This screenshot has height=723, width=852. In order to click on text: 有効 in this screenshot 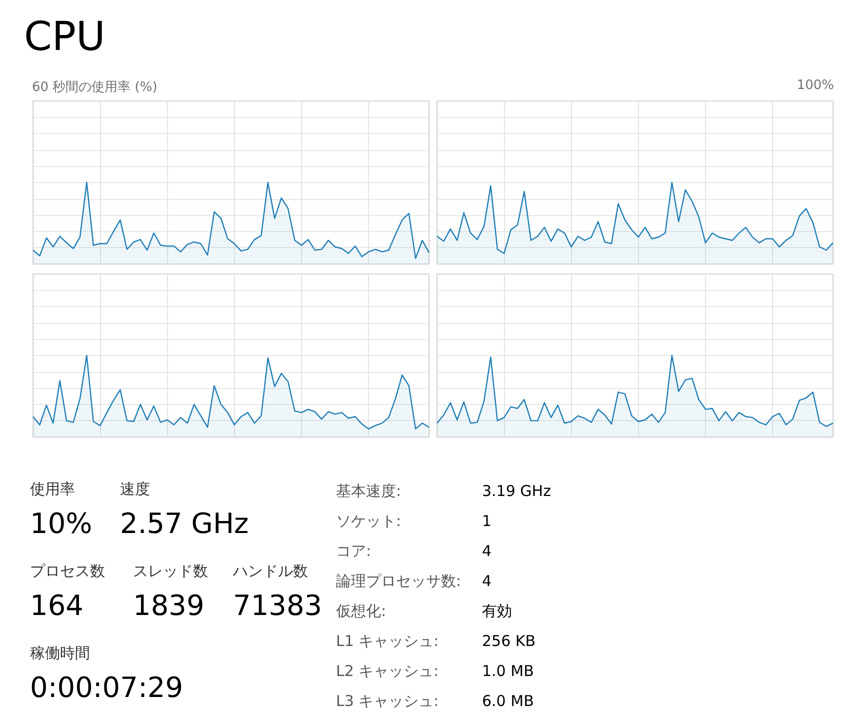, I will do `click(497, 611)`.